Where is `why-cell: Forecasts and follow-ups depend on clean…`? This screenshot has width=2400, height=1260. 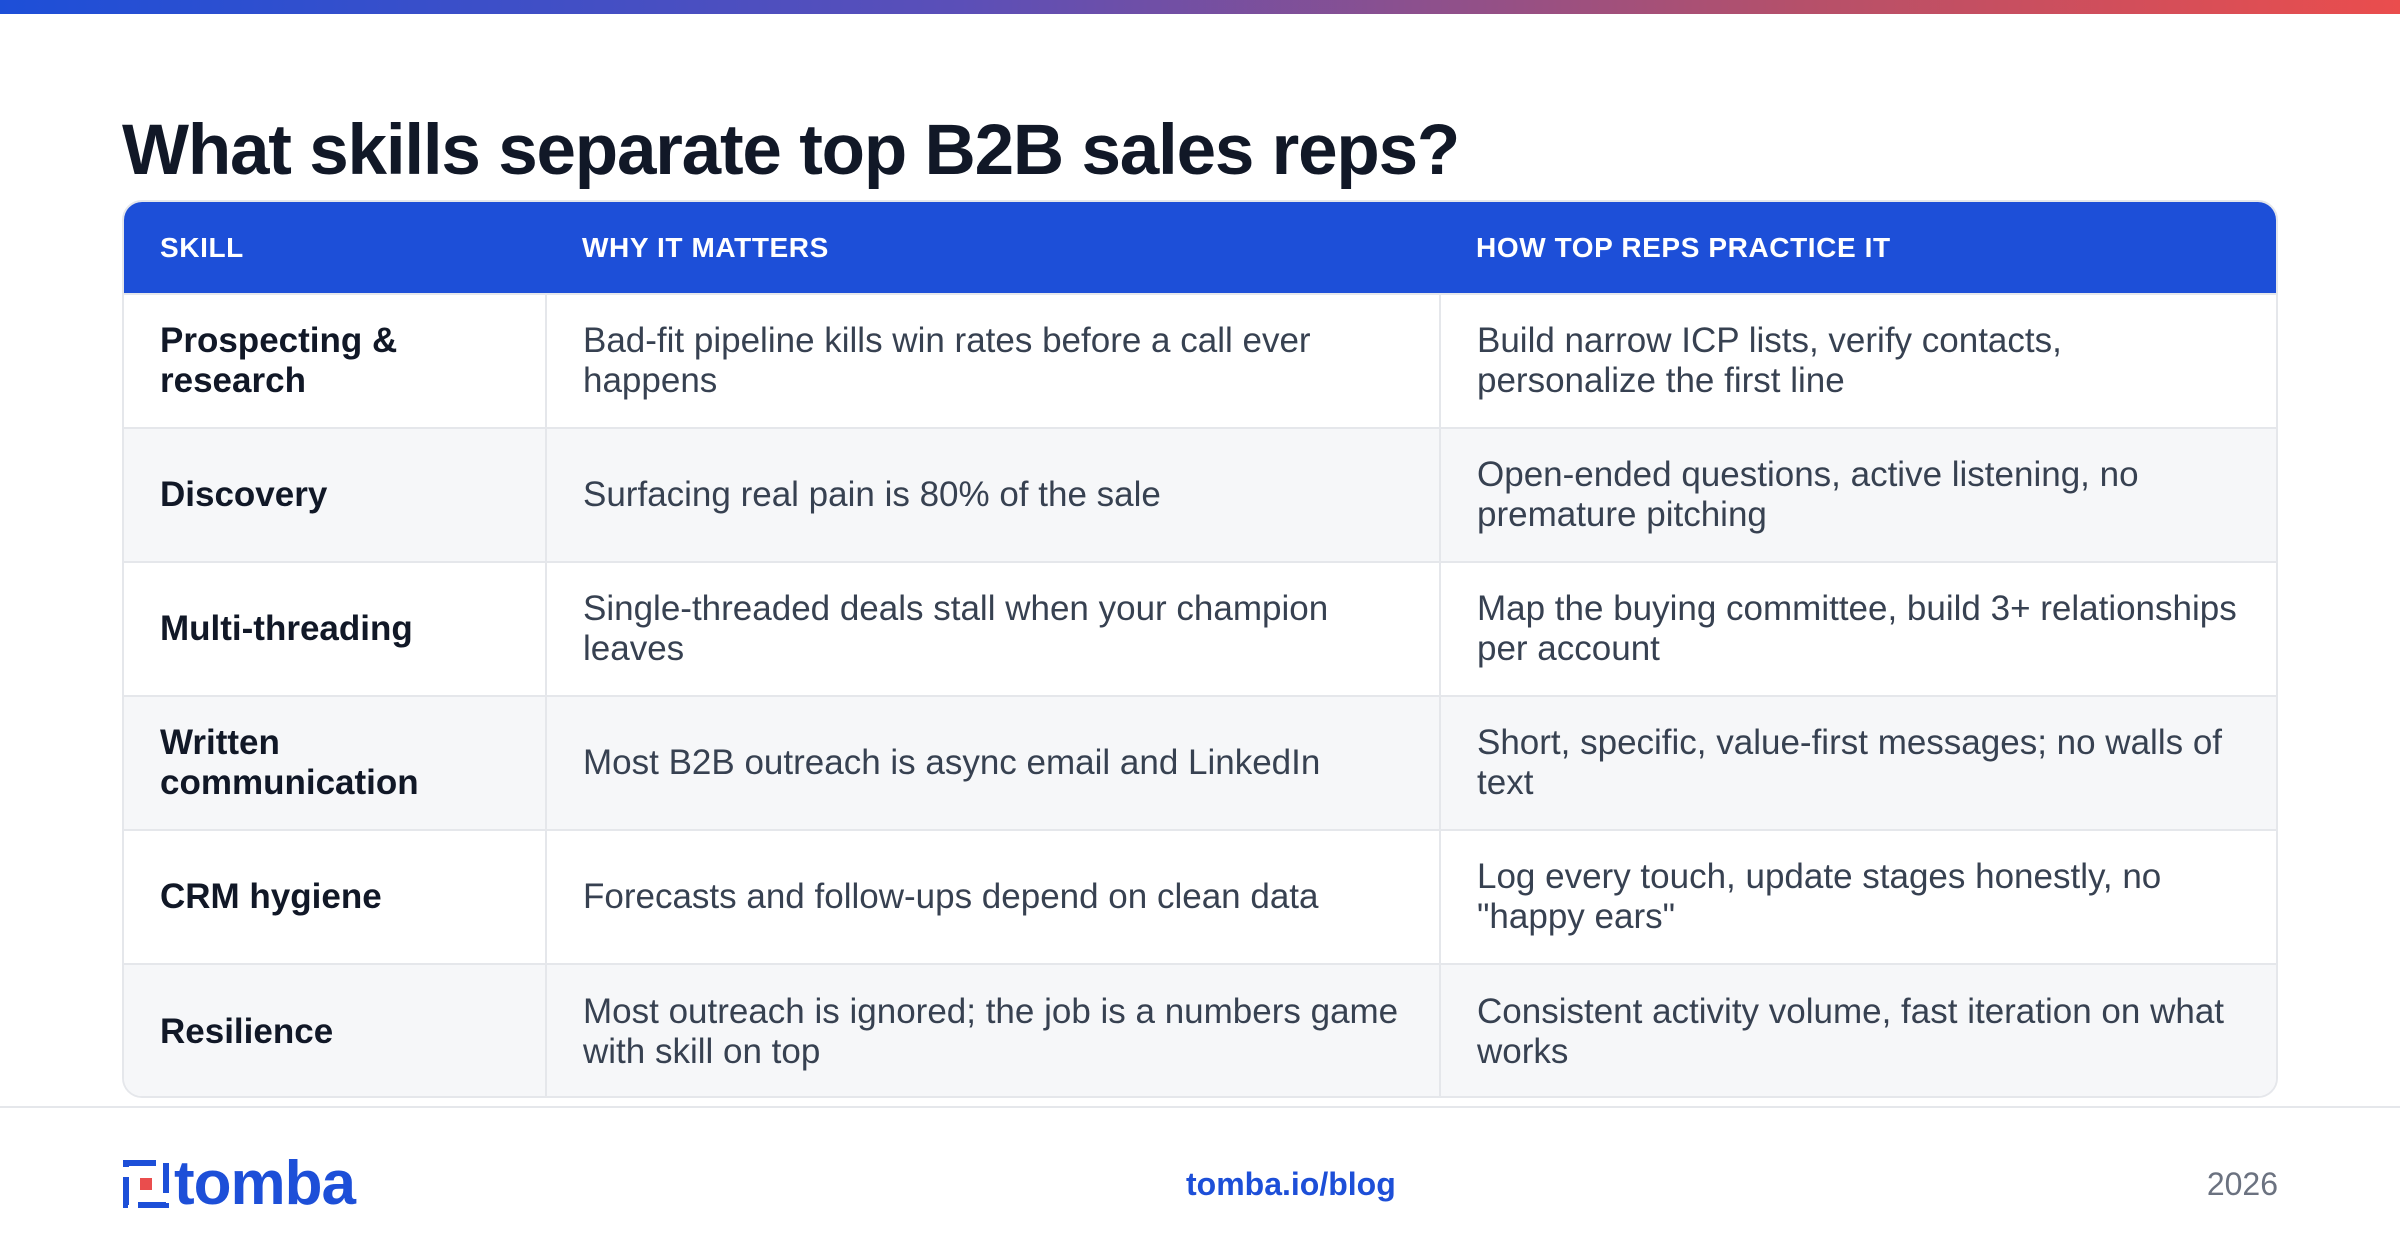
why-cell: Forecasts and follow-ups depend on clean… is located at coordinates (992, 896).